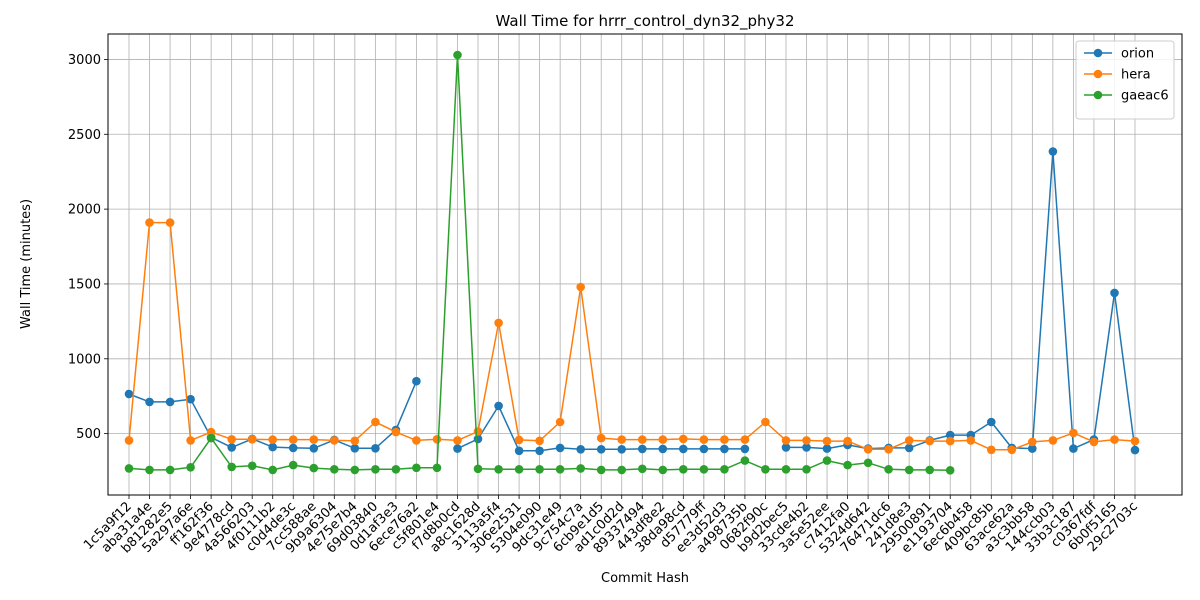  What do you see at coordinates (1098, 74) in the screenshot?
I see `legend-marker-hera` at bounding box center [1098, 74].